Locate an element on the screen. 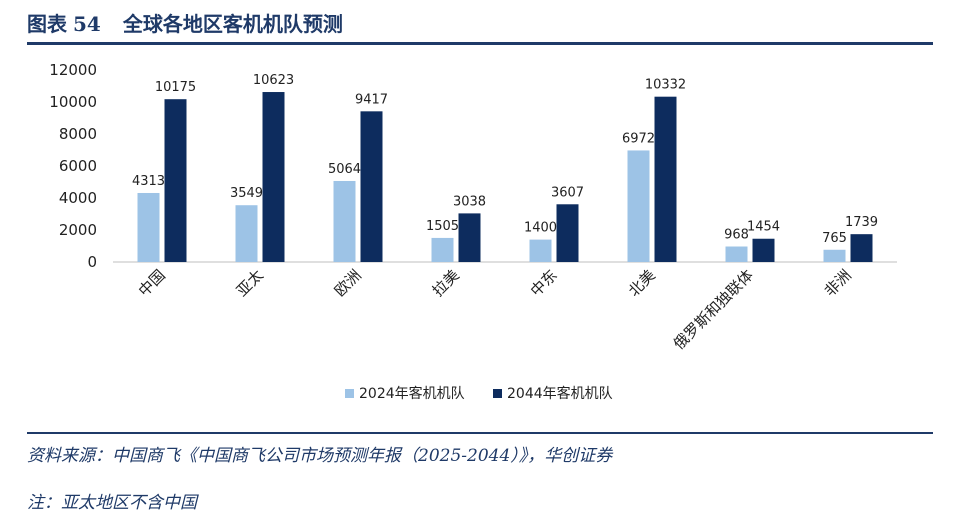  x-tick-label: 欧洲 is located at coordinates (348, 283).